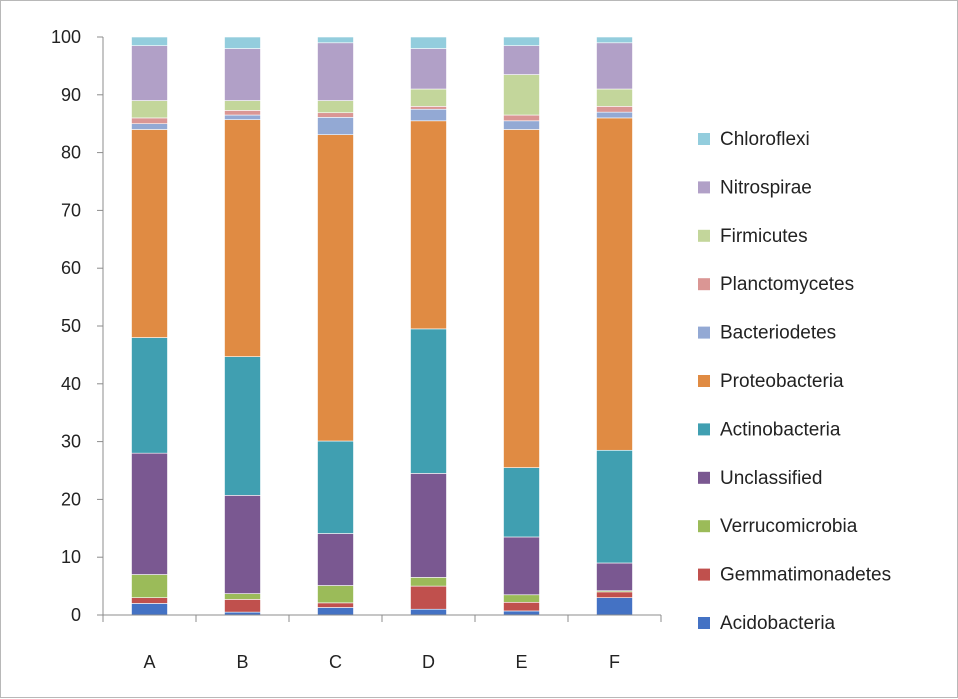  Describe the element at coordinates (242, 662) in the screenshot. I see `x-tick-label: B` at that location.